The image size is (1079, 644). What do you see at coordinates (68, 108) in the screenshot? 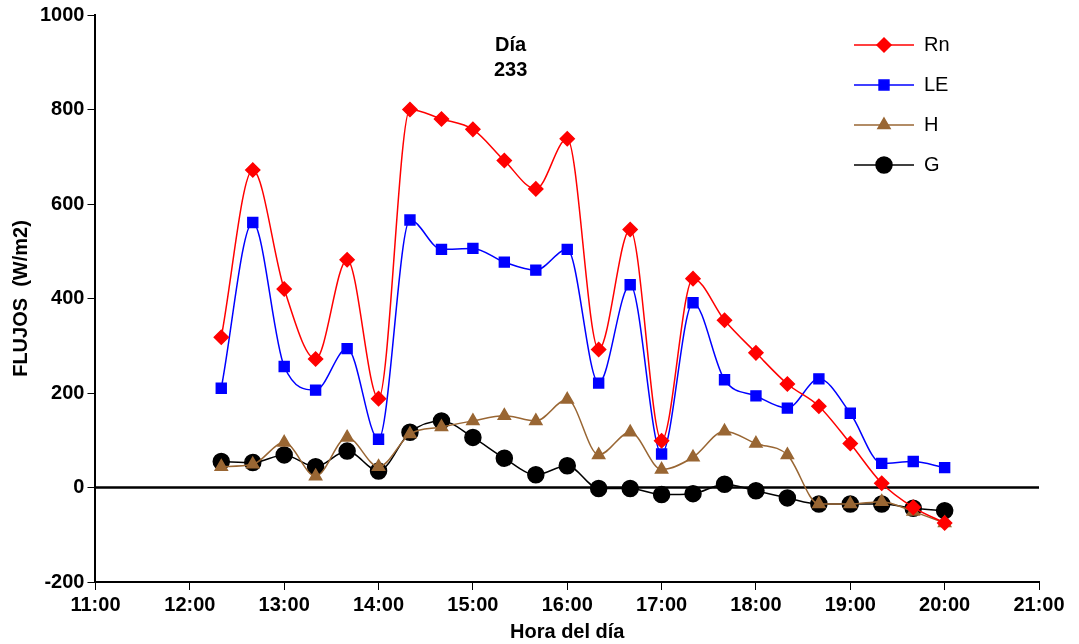
I see `y-tick-label: 800` at bounding box center [68, 108].